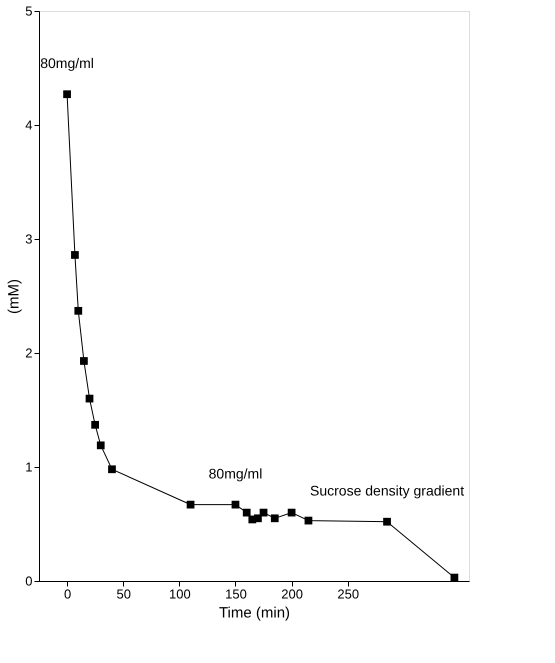 Image resolution: width=555 pixels, height=663 pixels. What do you see at coordinates (28, 581) in the screenshot?
I see `y-tick-label: 0` at bounding box center [28, 581].